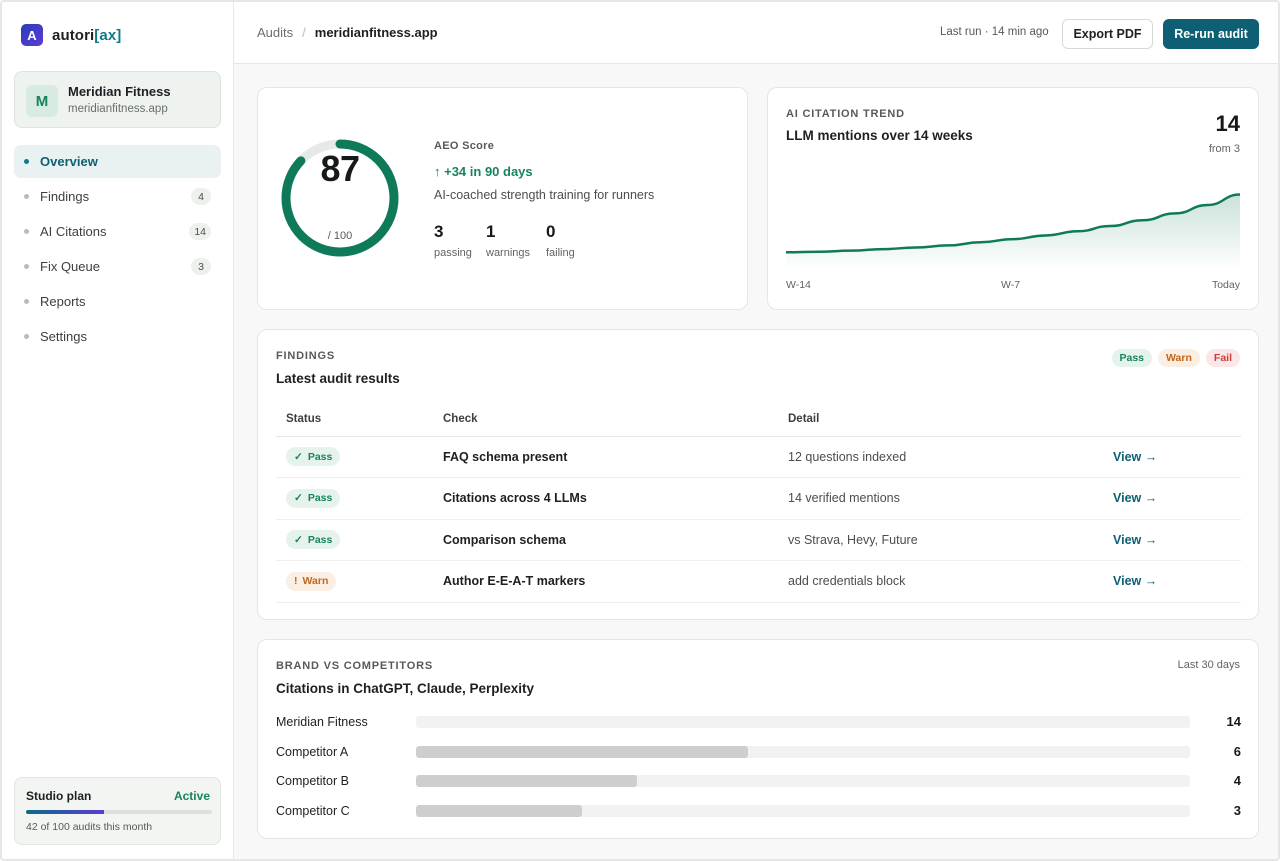 This screenshot has height=861, width=1280. Describe the element at coordinates (1107, 34) in the screenshot. I see `export-pdf-button: Export PDF` at that location.